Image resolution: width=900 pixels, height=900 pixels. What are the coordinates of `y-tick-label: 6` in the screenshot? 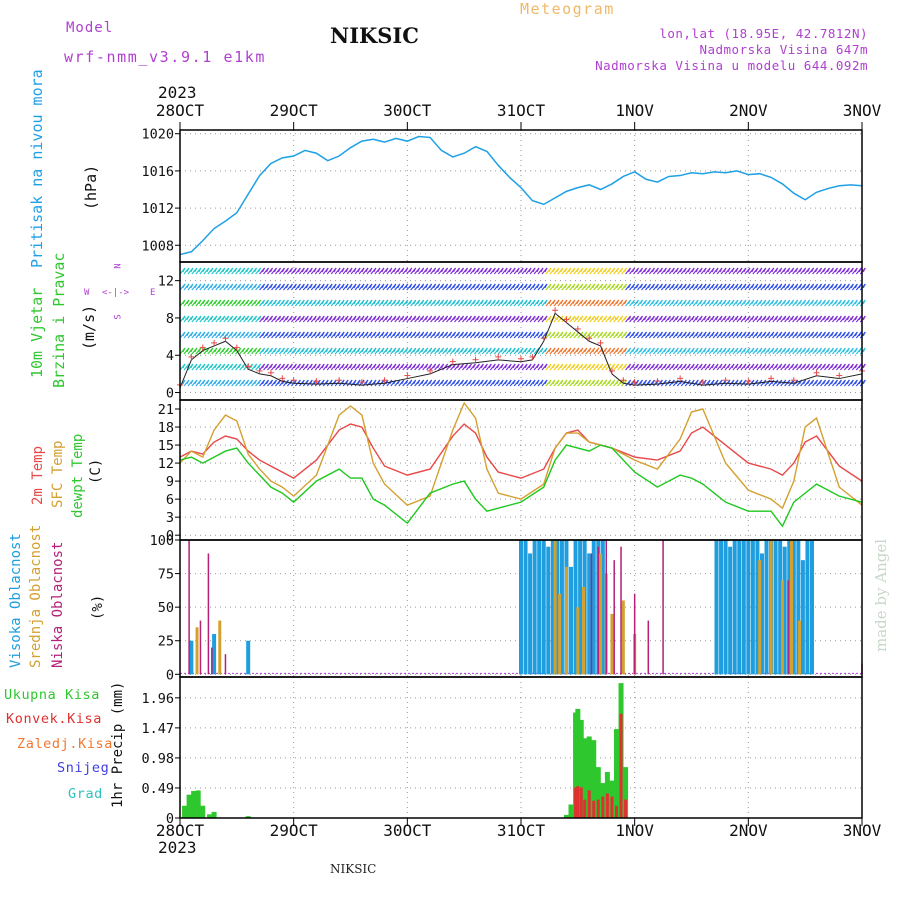 It's located at (170, 500).